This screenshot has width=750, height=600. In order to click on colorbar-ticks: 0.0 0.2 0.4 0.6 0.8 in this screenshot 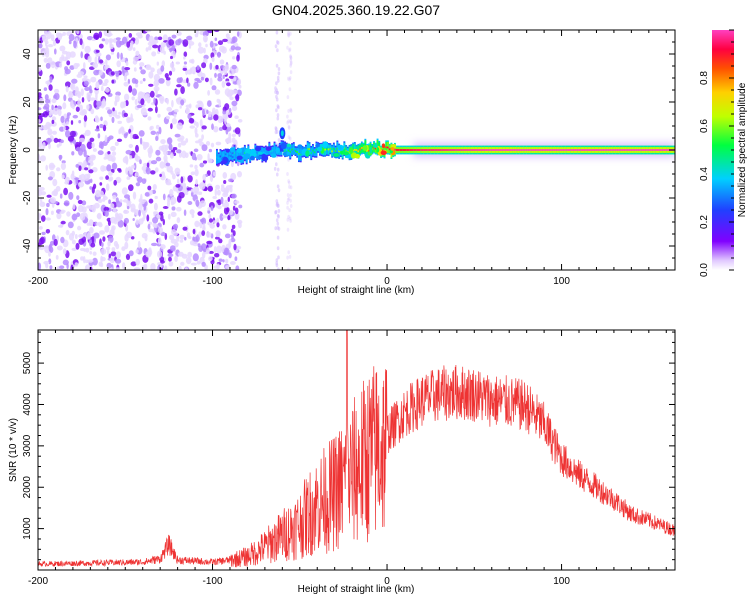, I will do `click(716, 153)`.